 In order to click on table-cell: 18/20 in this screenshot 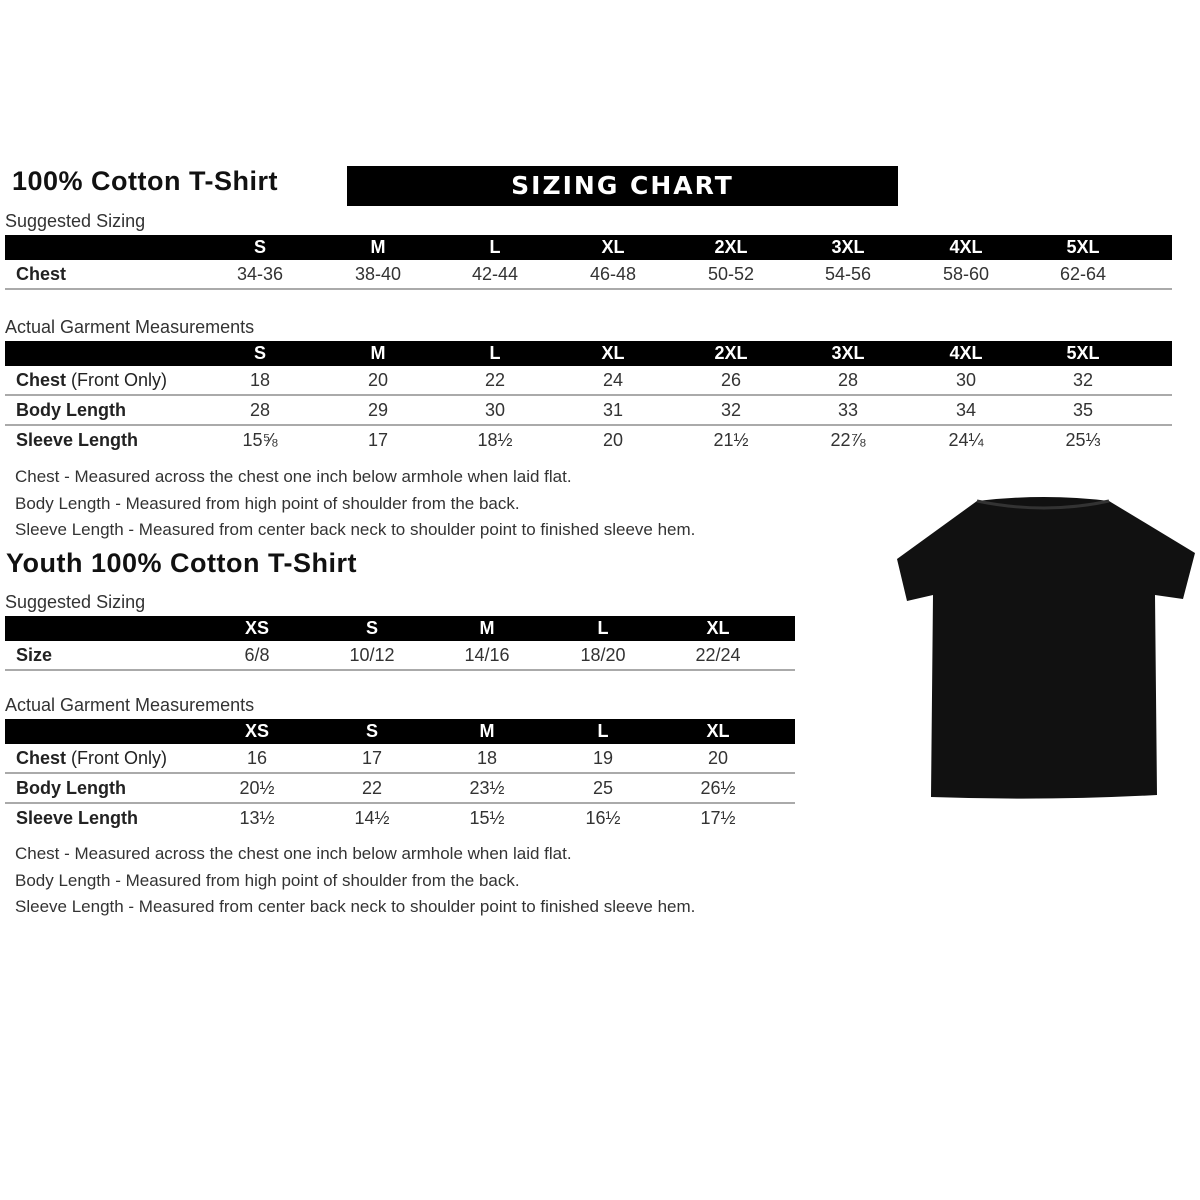, I will do `click(603, 655)`.